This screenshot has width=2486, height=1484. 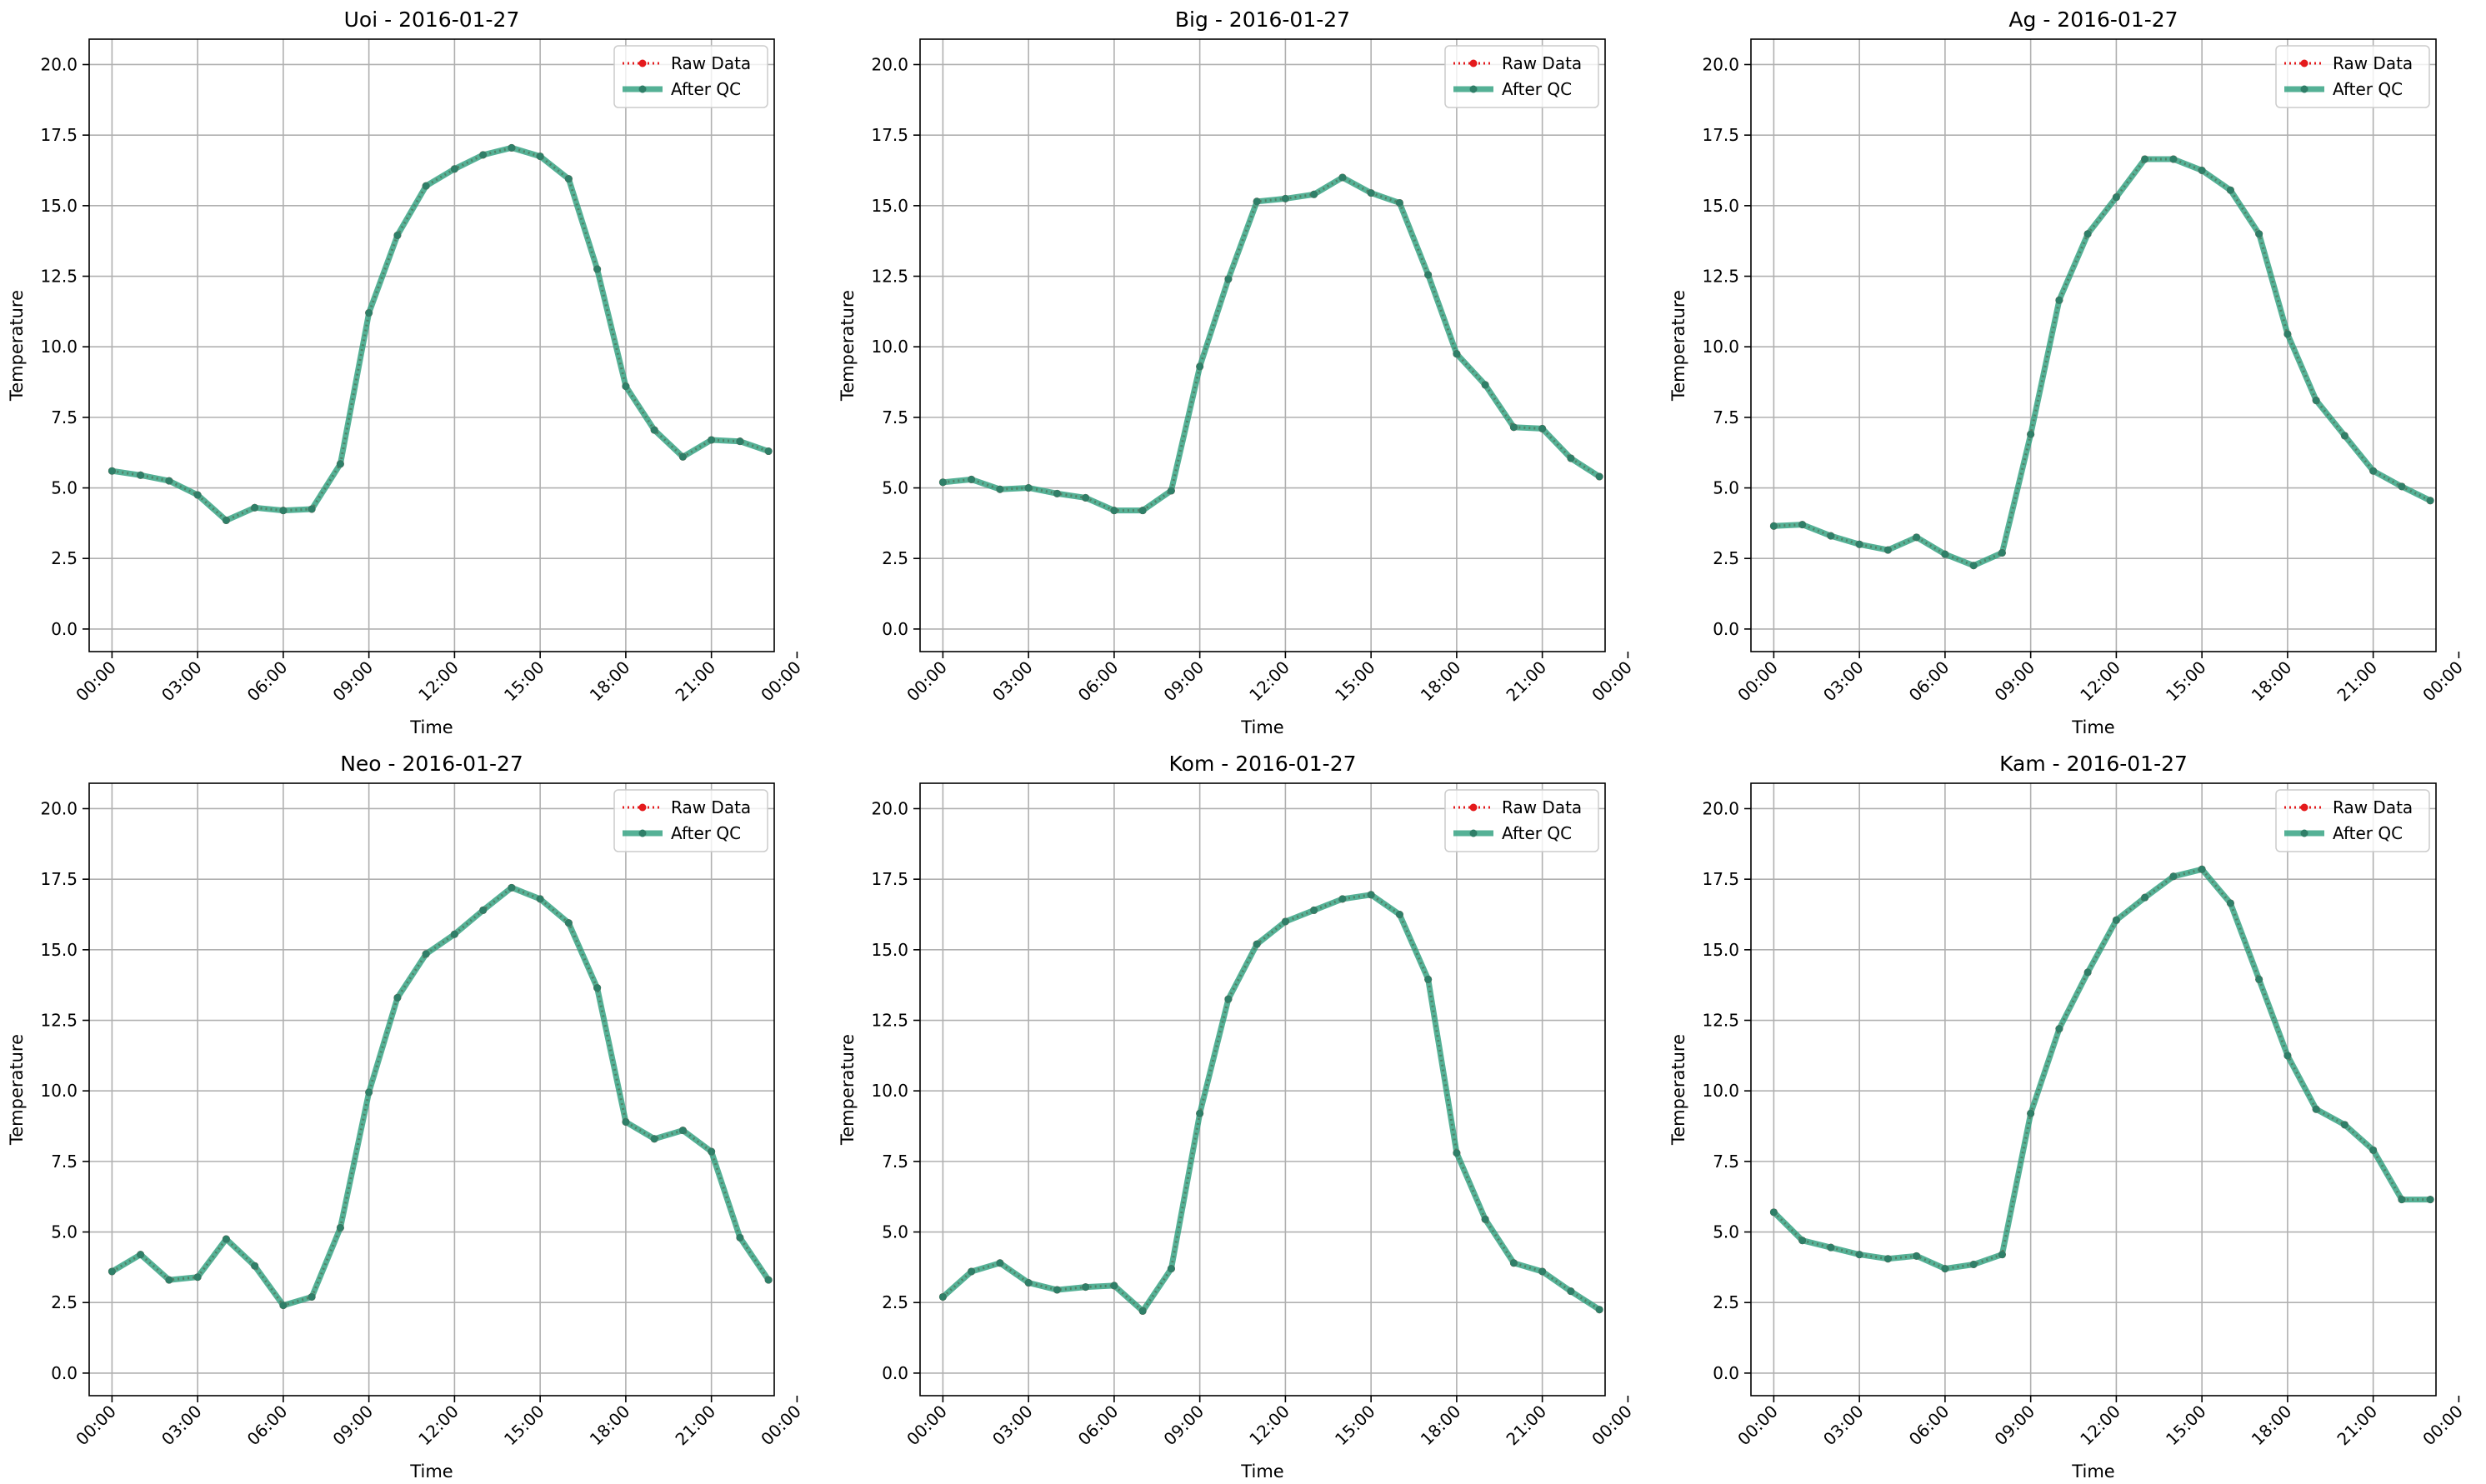 What do you see at coordinates (1098, 681) in the screenshot?
I see `x-tick-label: 06:00` at bounding box center [1098, 681].